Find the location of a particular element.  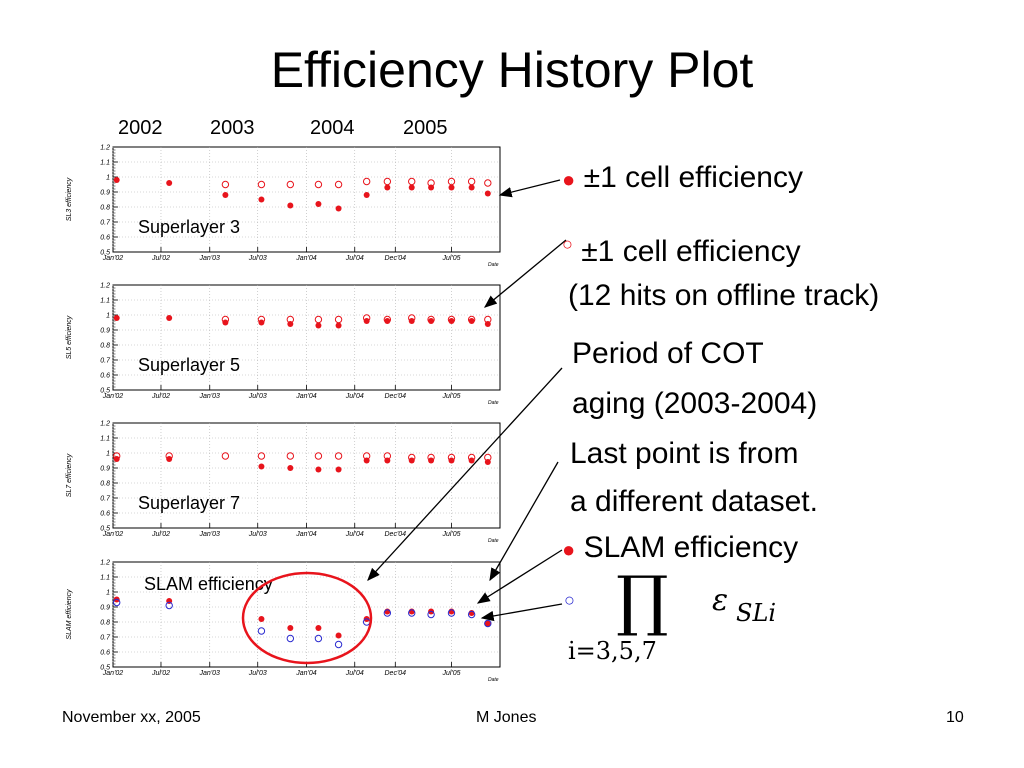

footer-date: November xx, 2005 is located at coordinates (131, 717).